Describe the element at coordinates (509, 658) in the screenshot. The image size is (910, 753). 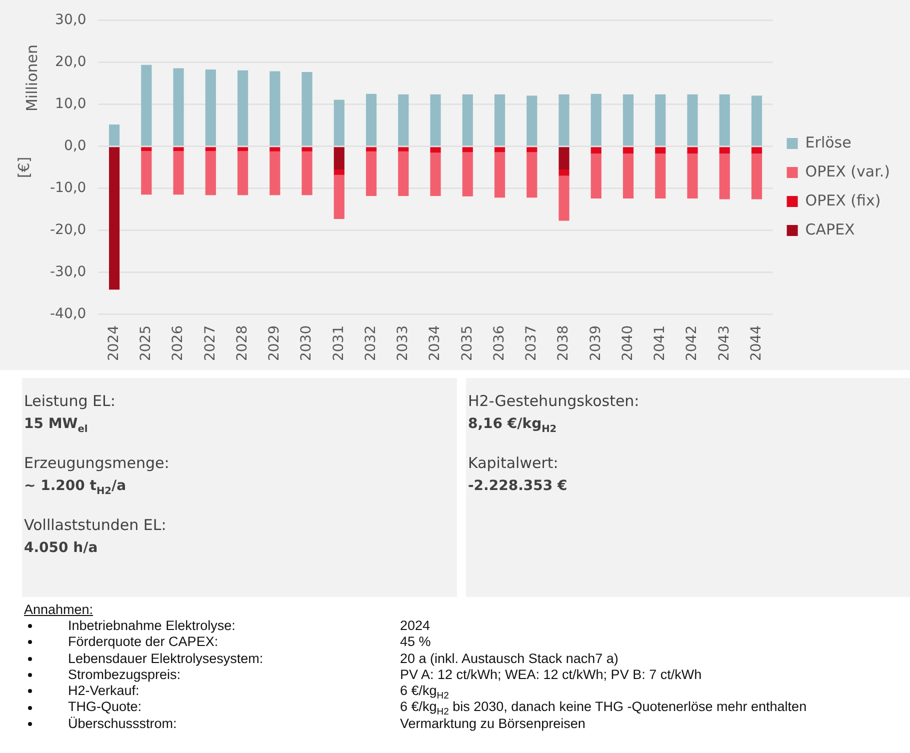
I see `text: 20 a (inkl. Austausch Stack nach7 a)` at that location.